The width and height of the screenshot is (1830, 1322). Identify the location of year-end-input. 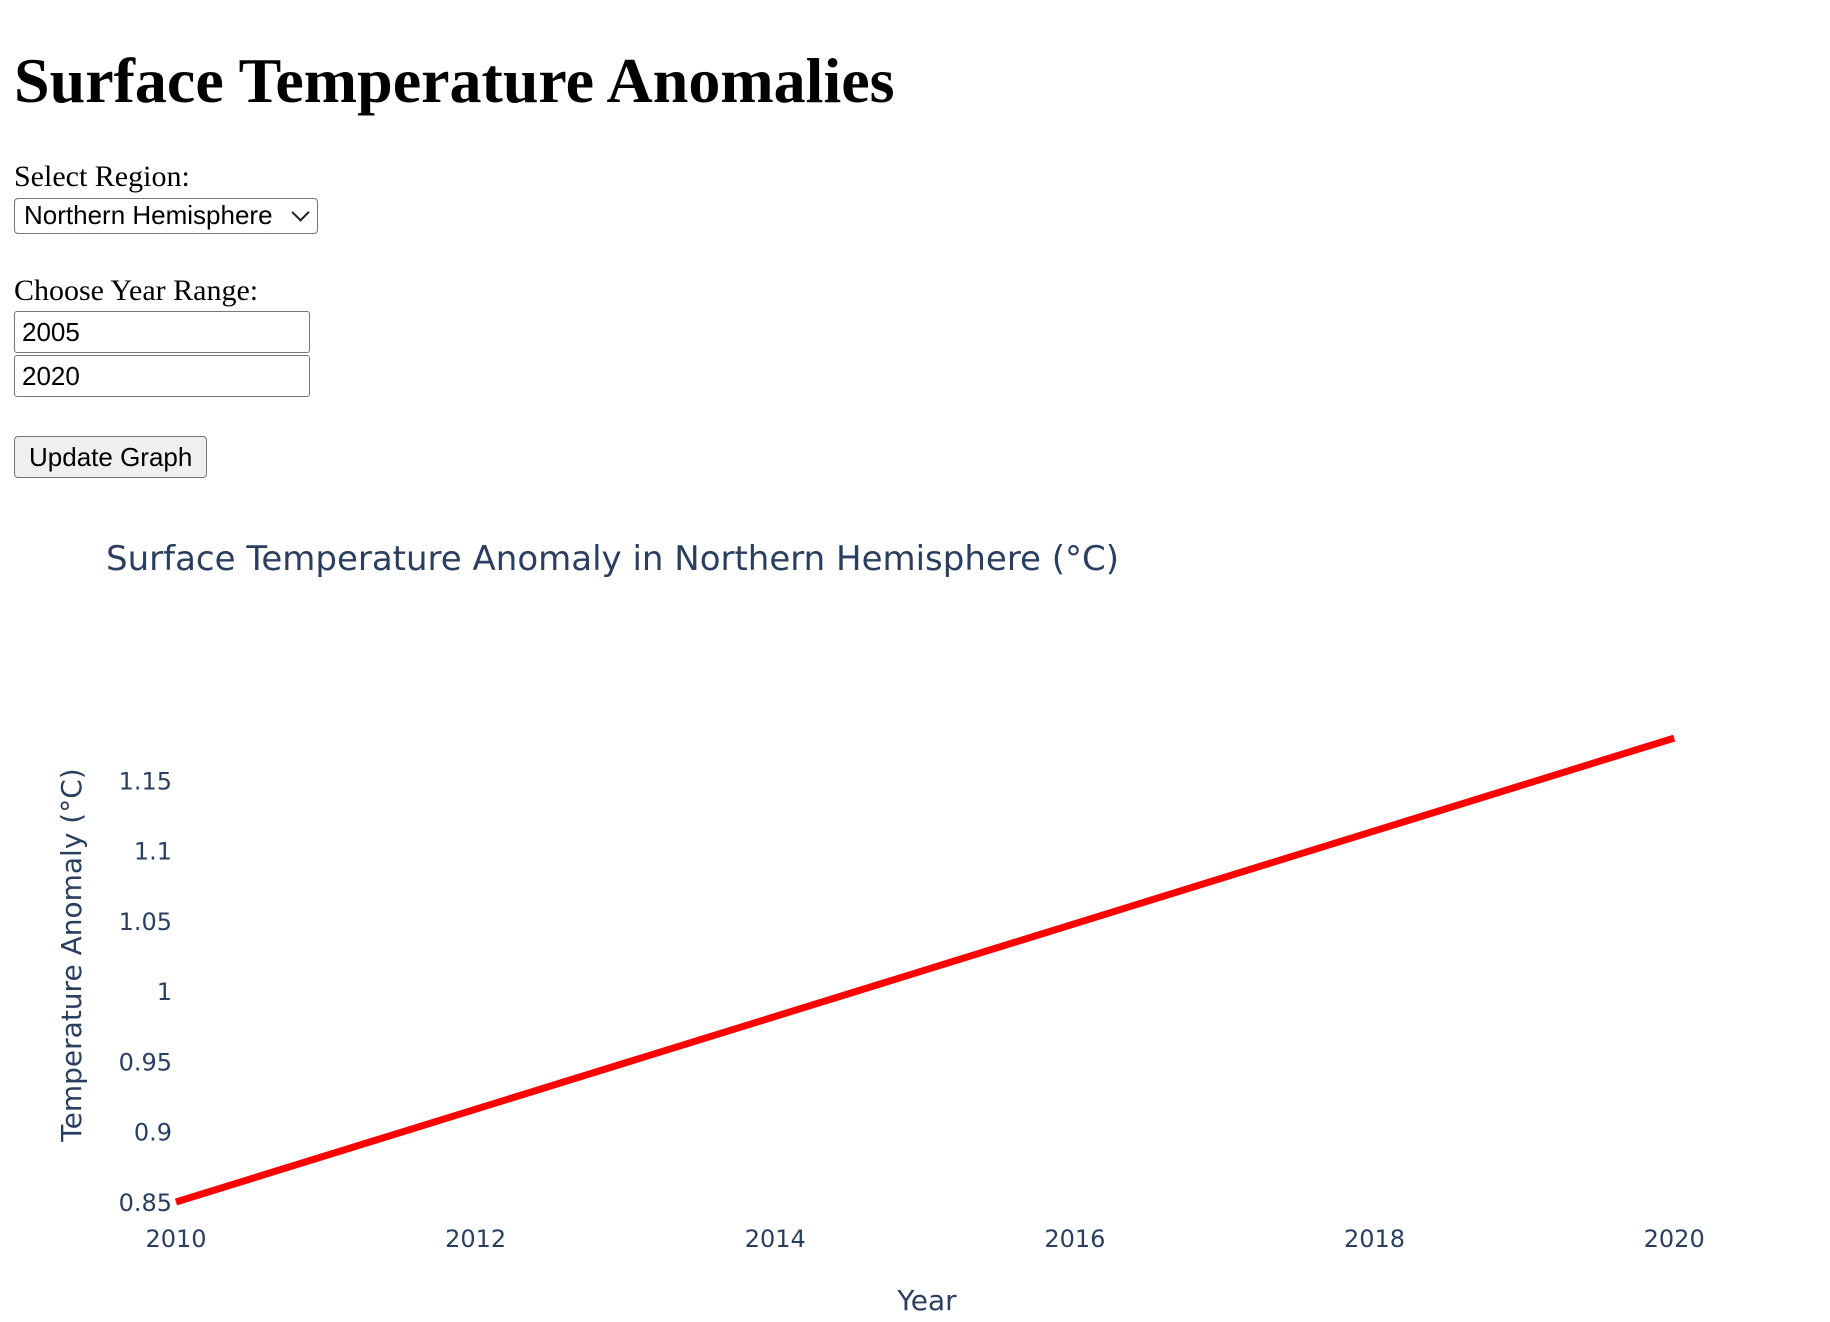
(162, 376).